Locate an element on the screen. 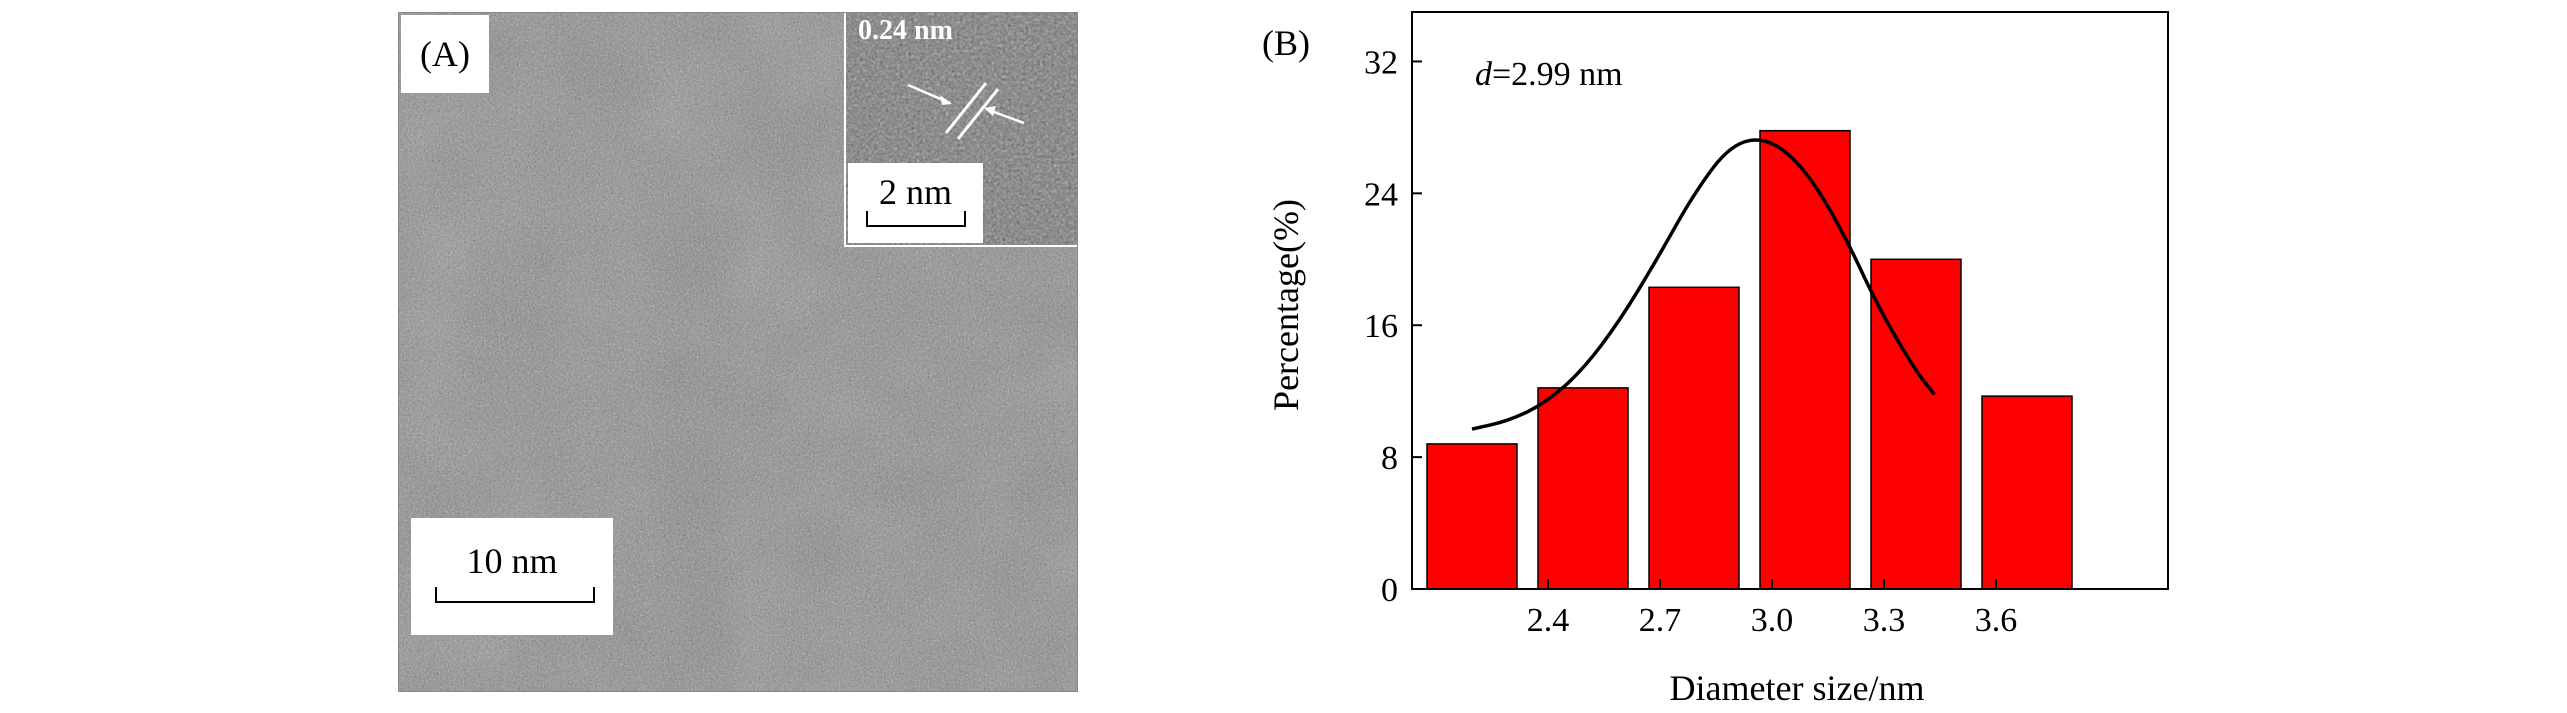  y-tick-label: 16 is located at coordinates (1381, 326).